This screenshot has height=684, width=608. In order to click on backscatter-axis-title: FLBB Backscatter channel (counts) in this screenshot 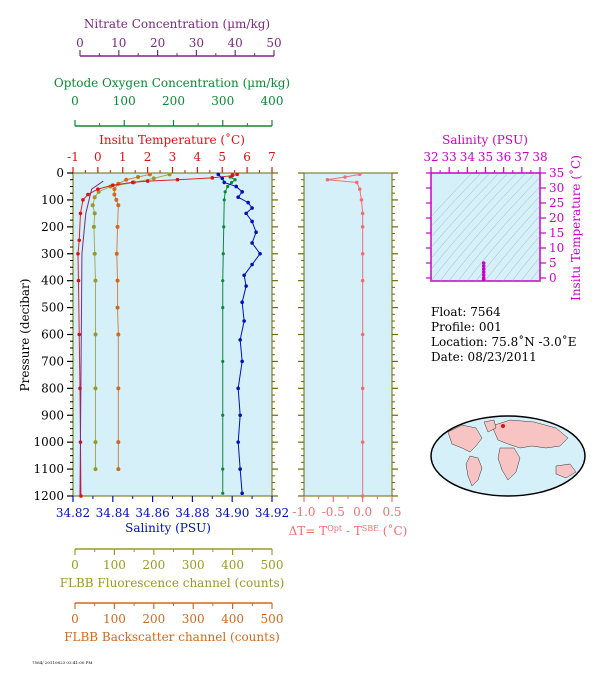, I will do `click(172, 637)`.